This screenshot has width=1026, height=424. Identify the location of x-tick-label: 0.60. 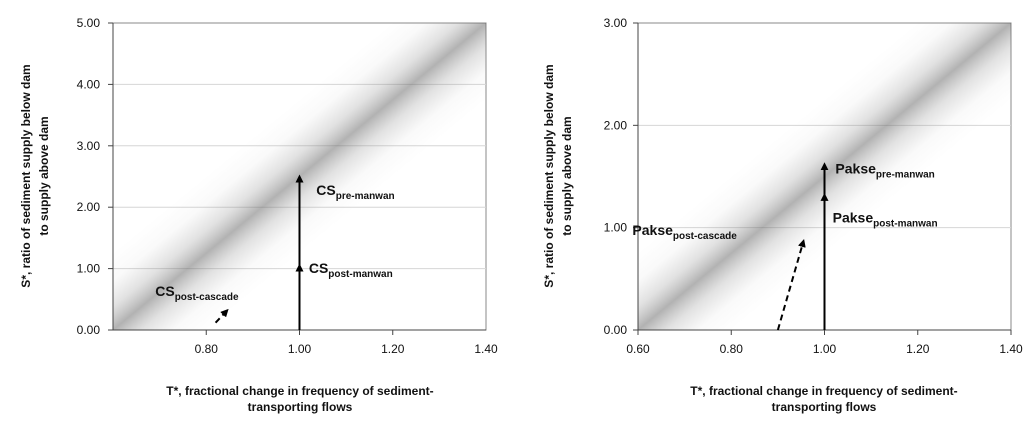
(638, 349).